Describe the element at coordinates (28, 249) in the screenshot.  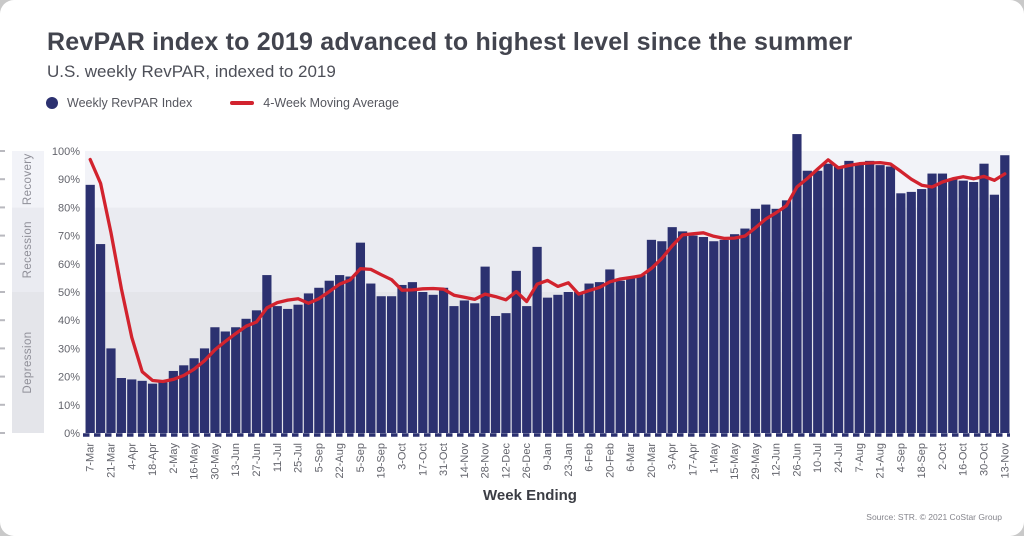
I see `band-label-recession: Recession` at that location.